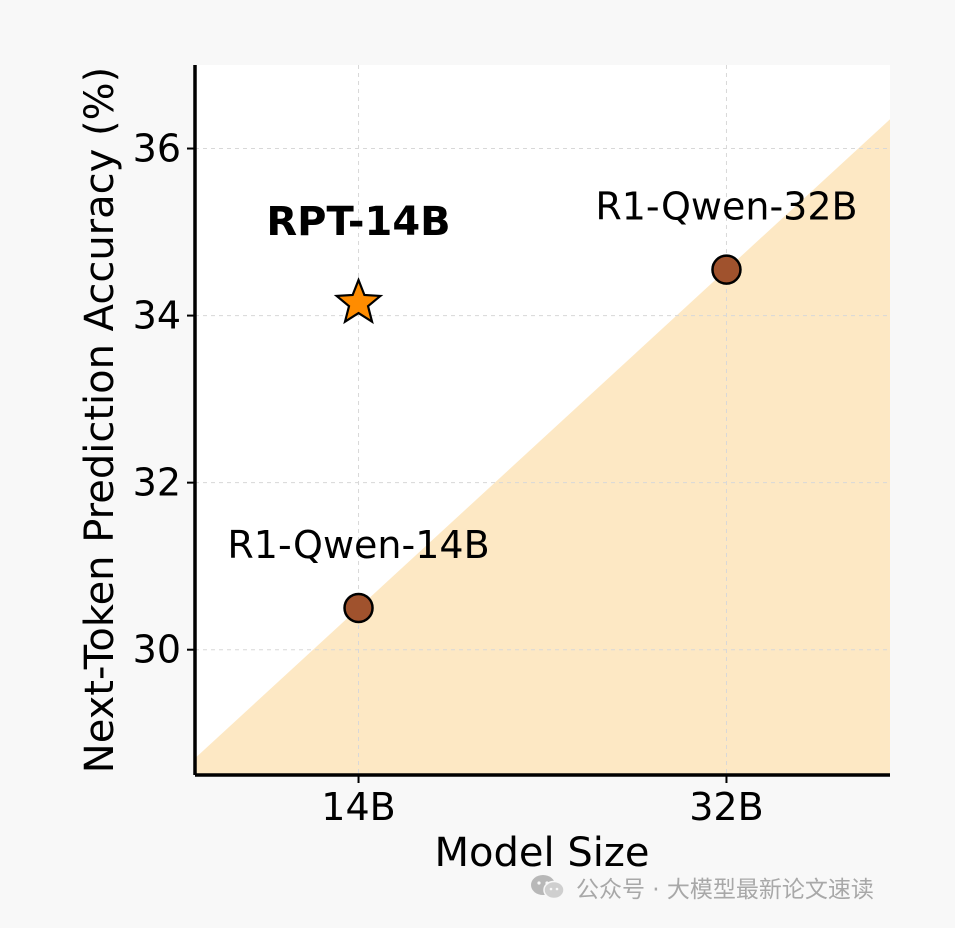 The width and height of the screenshot is (955, 928). What do you see at coordinates (157, 316) in the screenshot?
I see `y-tick-label: 34` at bounding box center [157, 316].